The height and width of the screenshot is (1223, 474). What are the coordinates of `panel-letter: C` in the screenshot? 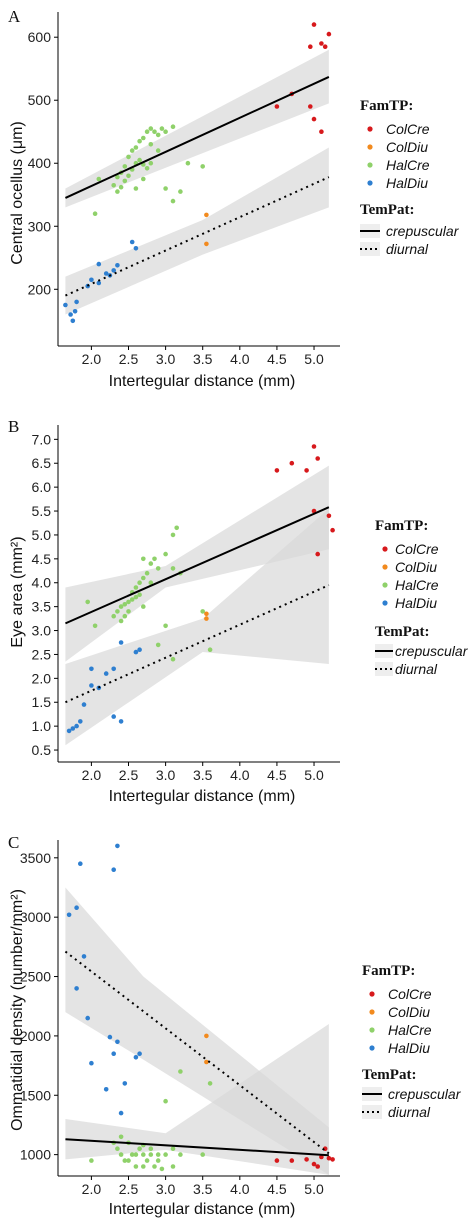 It's located at (13, 842).